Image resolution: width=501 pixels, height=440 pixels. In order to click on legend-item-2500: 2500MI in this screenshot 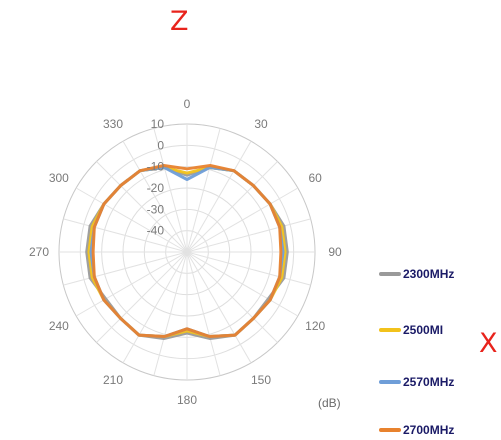, I will do `click(411, 330)`.